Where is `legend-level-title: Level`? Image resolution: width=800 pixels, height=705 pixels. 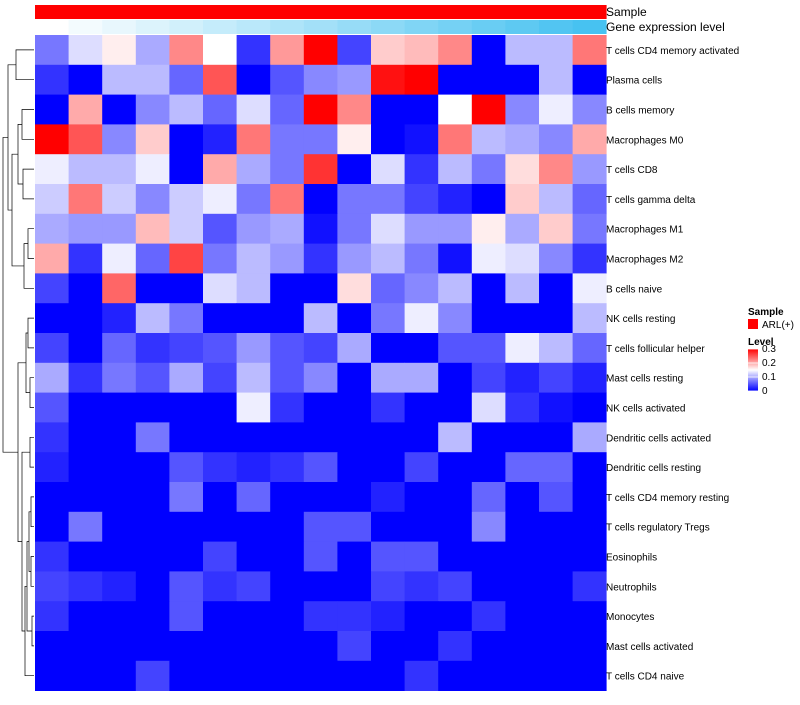 legend-level-title: Level is located at coordinates (761, 342).